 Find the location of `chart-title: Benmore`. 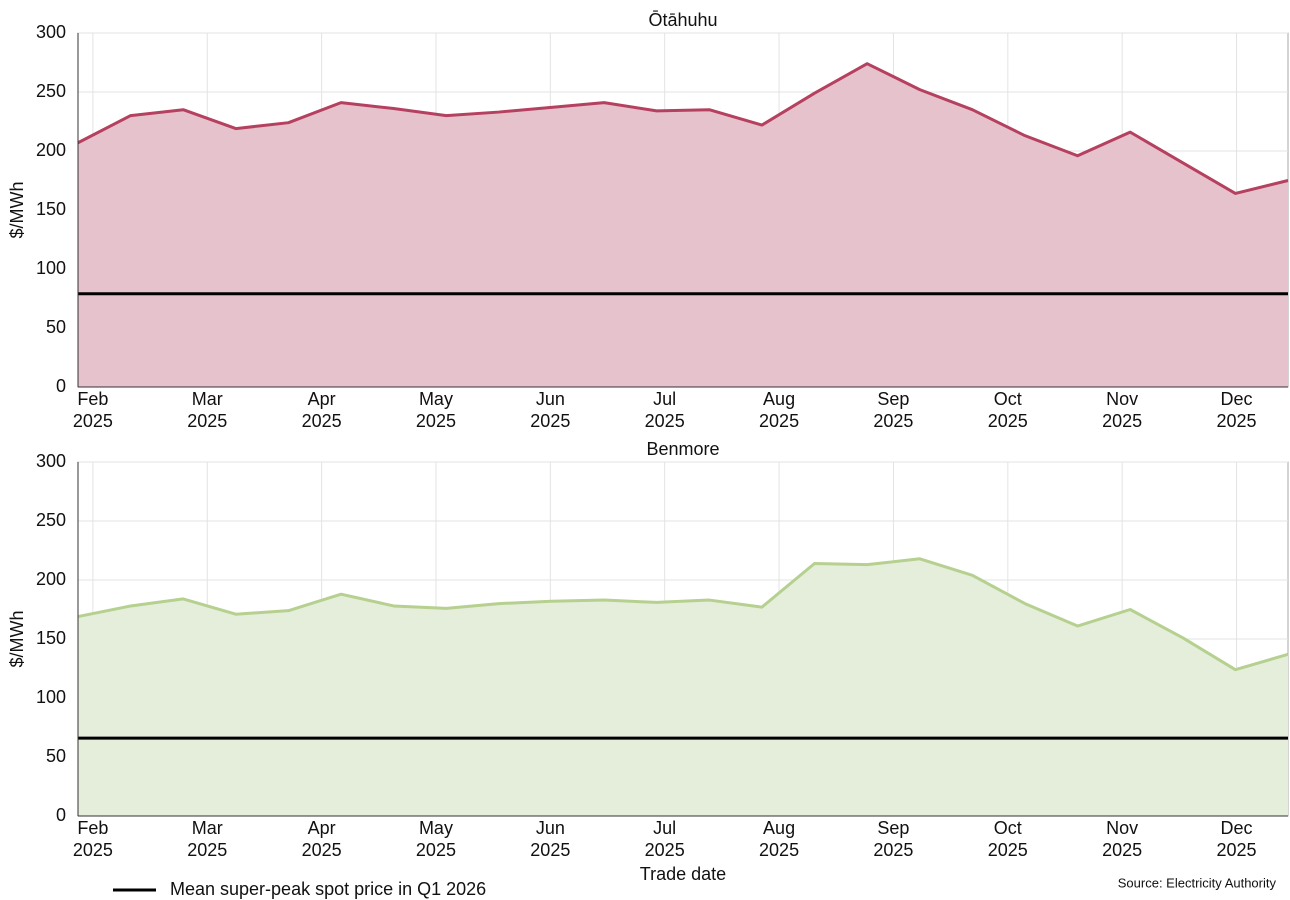

chart-title: Benmore is located at coordinates (682, 449).